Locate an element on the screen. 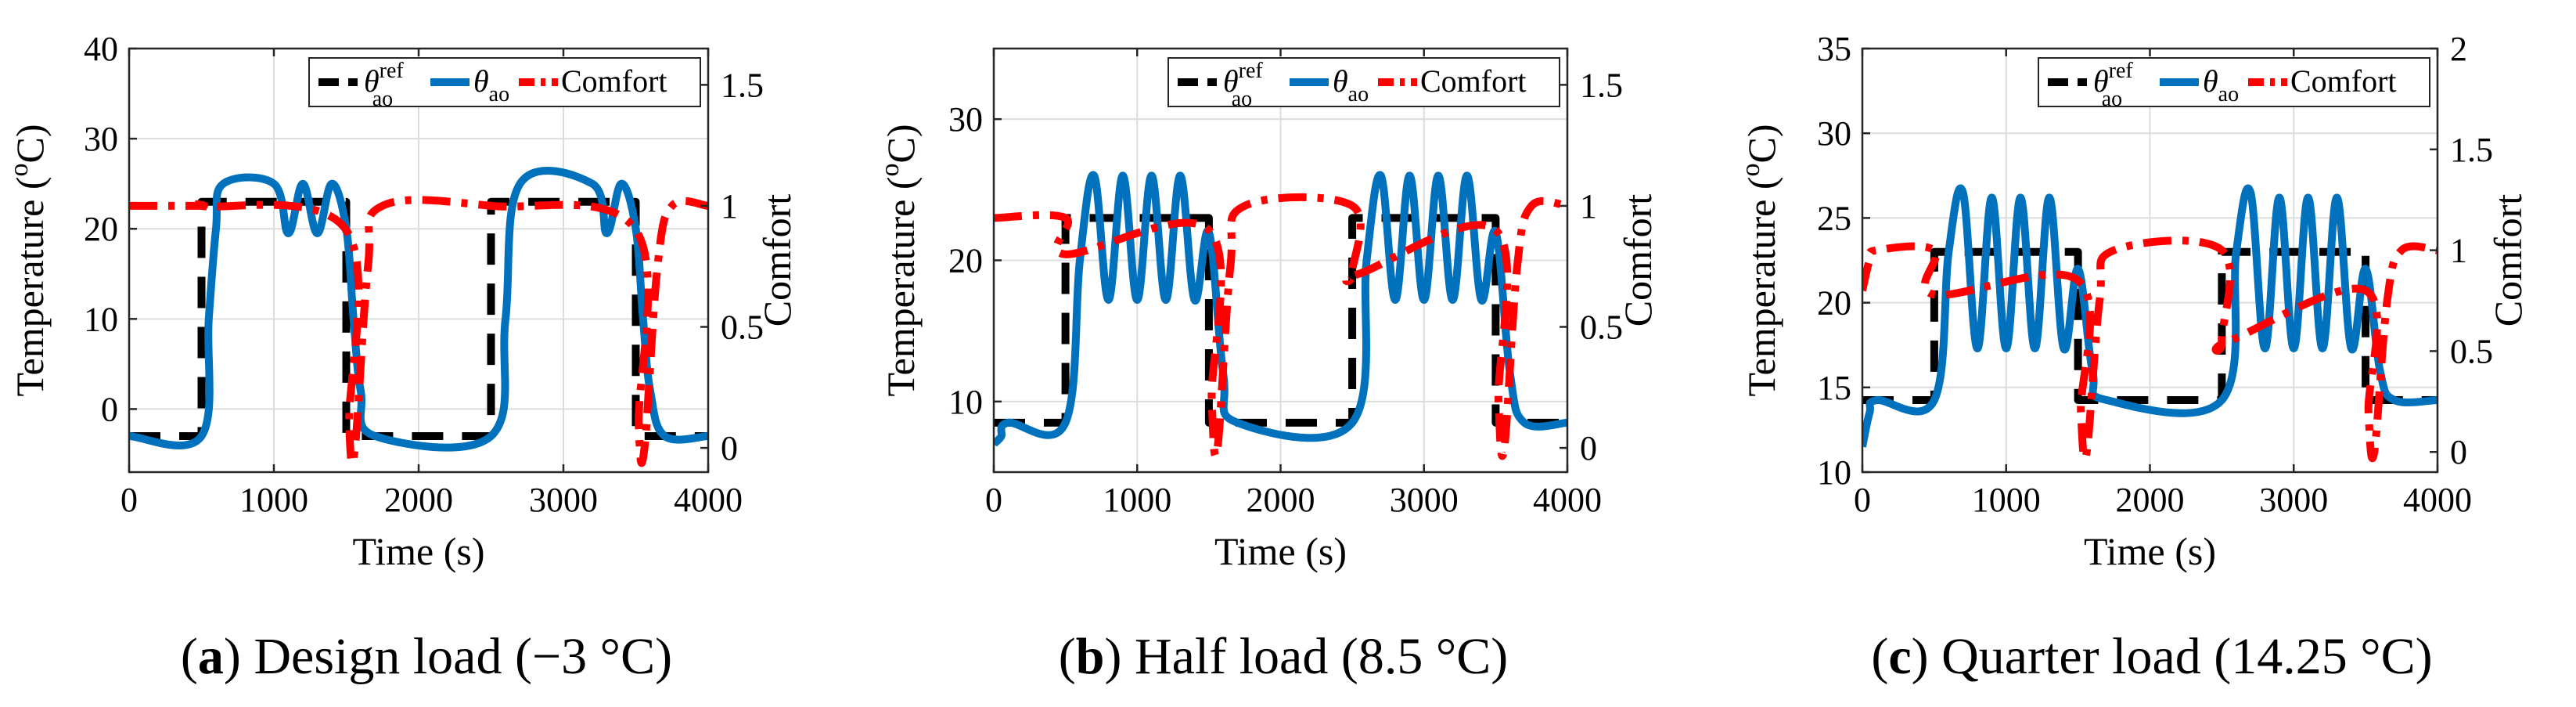 Image resolution: width=2576 pixels, height=707 pixels. y-tick-label: 40 is located at coordinates (101, 49).